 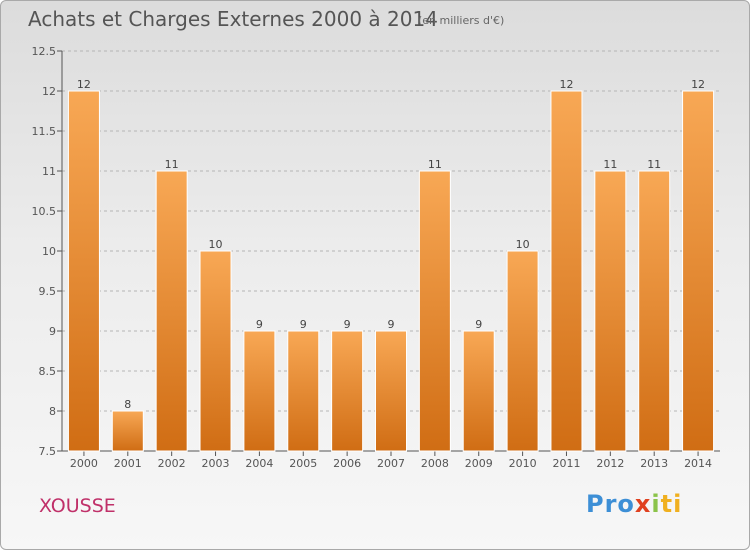 What do you see at coordinates (216, 463) in the screenshot?
I see `x-tick-label: 2003` at bounding box center [216, 463].